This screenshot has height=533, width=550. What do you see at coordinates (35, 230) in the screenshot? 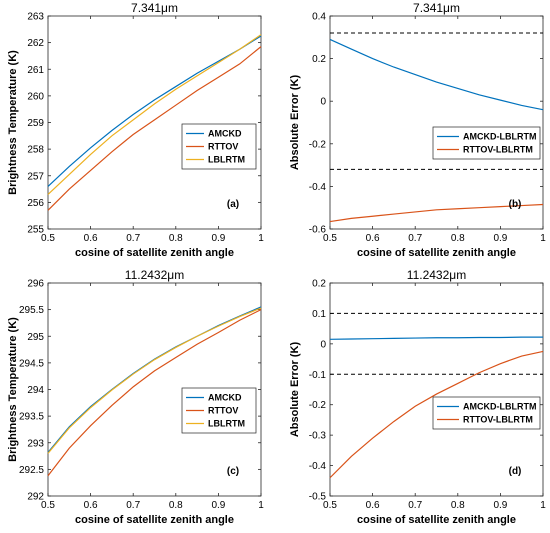
I see `y-tick-label: 255` at bounding box center [35, 230].